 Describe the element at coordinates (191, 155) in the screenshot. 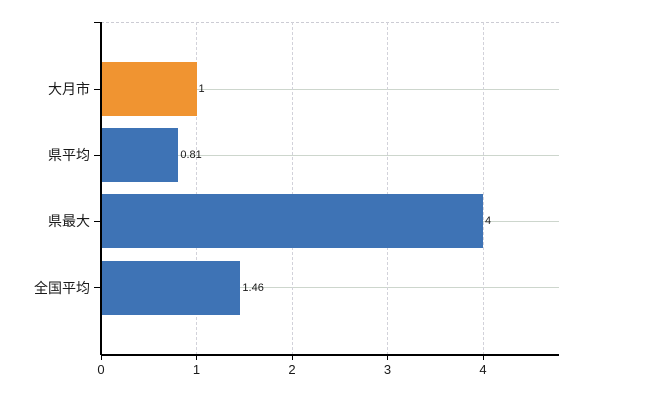

I see `bar-value-label: 0.81` at that location.